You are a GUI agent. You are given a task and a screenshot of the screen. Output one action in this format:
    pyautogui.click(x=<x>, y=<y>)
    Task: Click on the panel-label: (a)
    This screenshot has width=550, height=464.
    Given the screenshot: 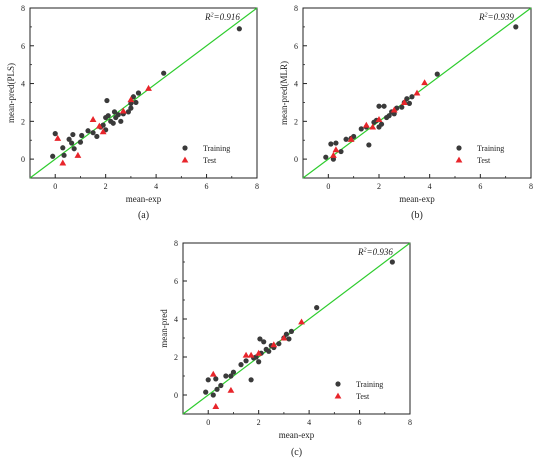 What is the action you would take?
    pyautogui.click(x=143, y=215)
    